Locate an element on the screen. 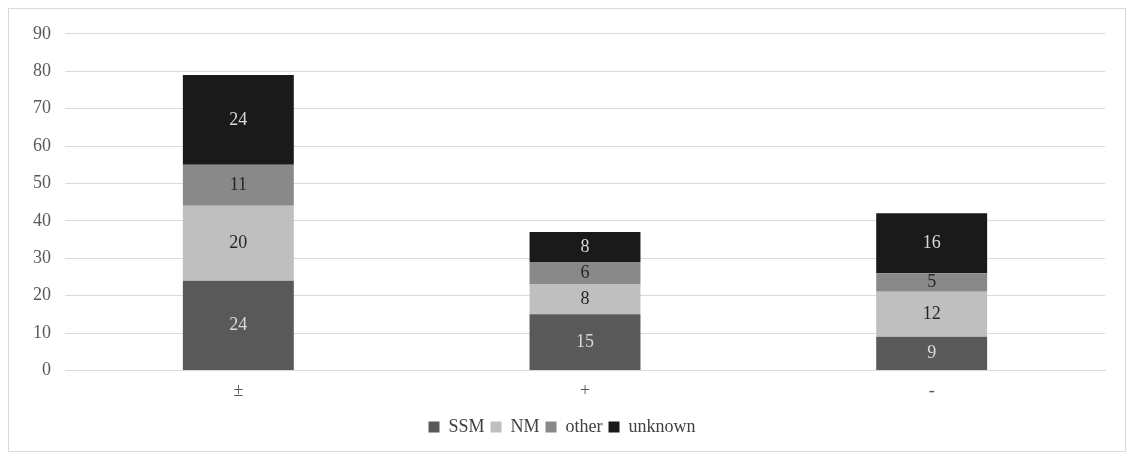 This screenshot has width=1134, height=460. data-label: 6 is located at coordinates (585, 271).